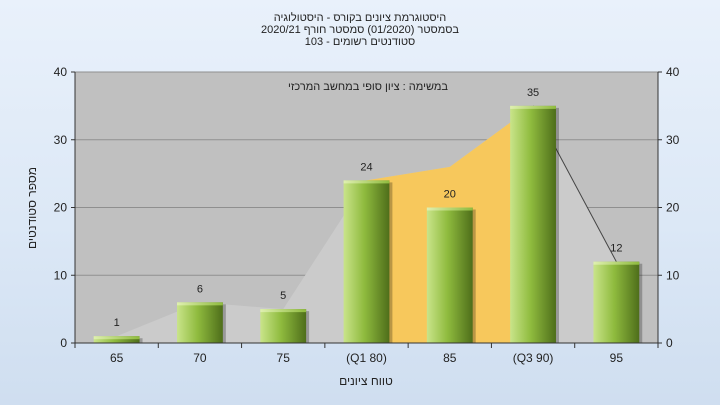 The height and width of the screenshot is (405, 720). I want to click on y-tick-label-right-40: 40, so click(673, 72).